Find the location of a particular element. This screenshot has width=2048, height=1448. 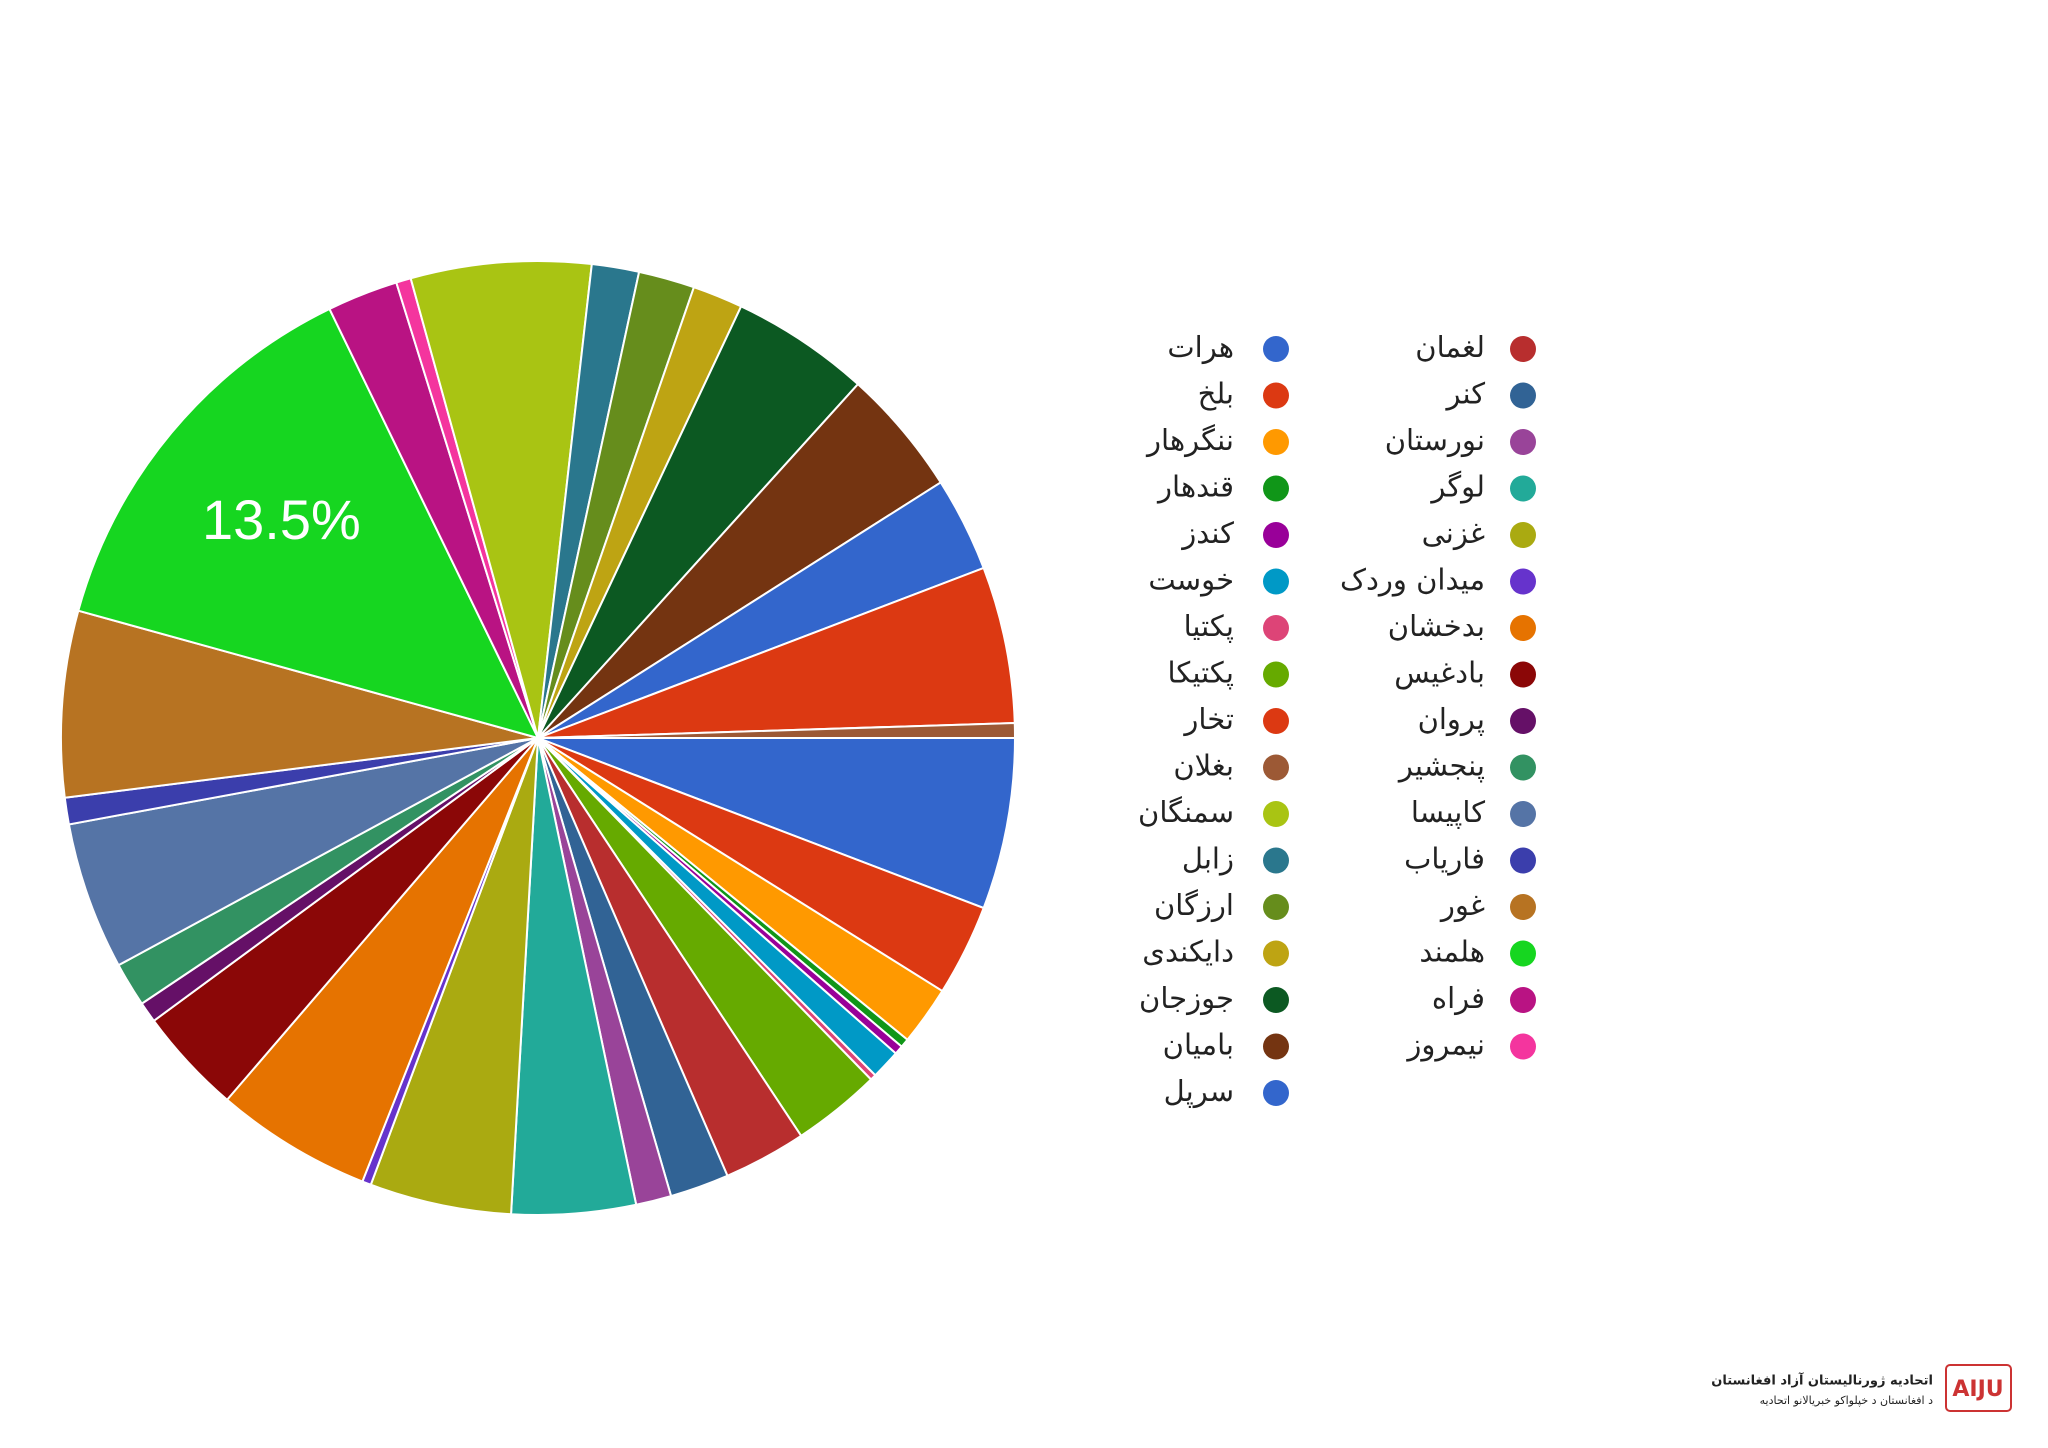

legend-label: بادغیس is located at coordinates (1439, 673).